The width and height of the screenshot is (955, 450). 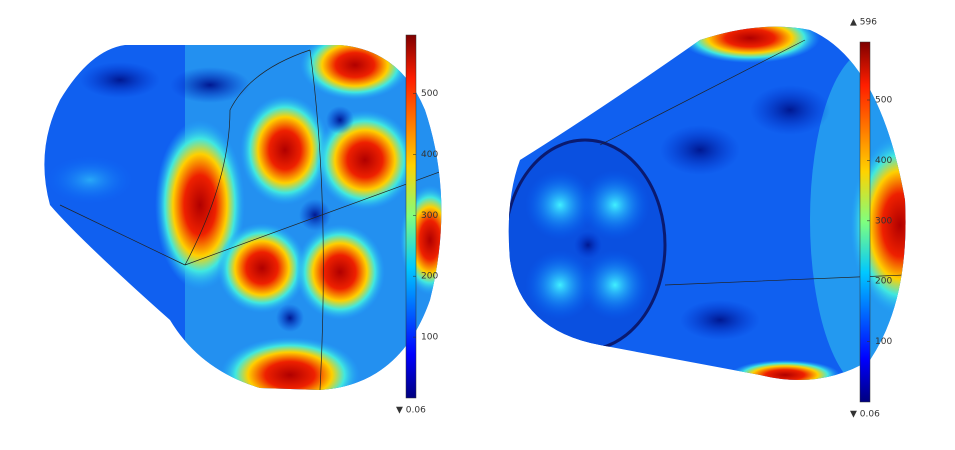 I want to click on colorbar-max-label: ▲ 596, so click(x=863, y=23).